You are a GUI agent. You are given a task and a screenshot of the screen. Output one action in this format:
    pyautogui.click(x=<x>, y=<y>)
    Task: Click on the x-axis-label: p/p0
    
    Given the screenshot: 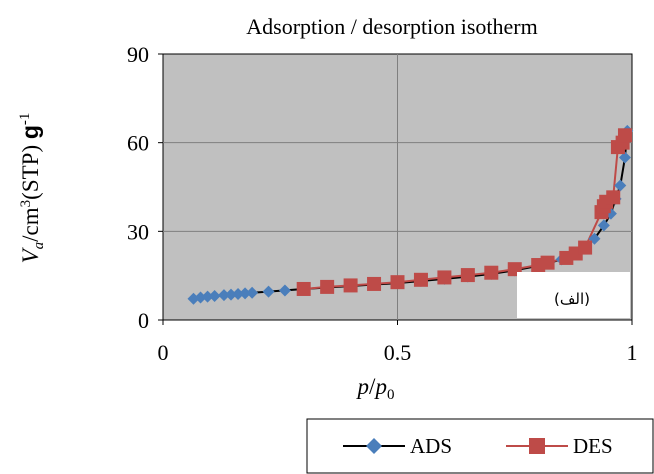 What is the action you would take?
    pyautogui.click(x=375, y=388)
    